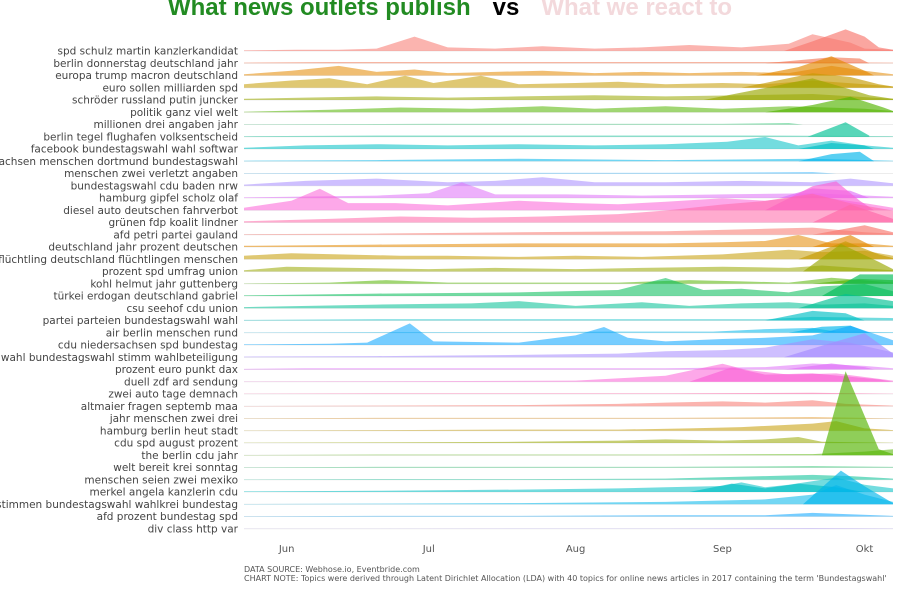 The image size is (900, 600). What do you see at coordinates (568, 231) in the screenshot?
I see `published-ridge-afd-petri-partei-gauland` at bounding box center [568, 231].